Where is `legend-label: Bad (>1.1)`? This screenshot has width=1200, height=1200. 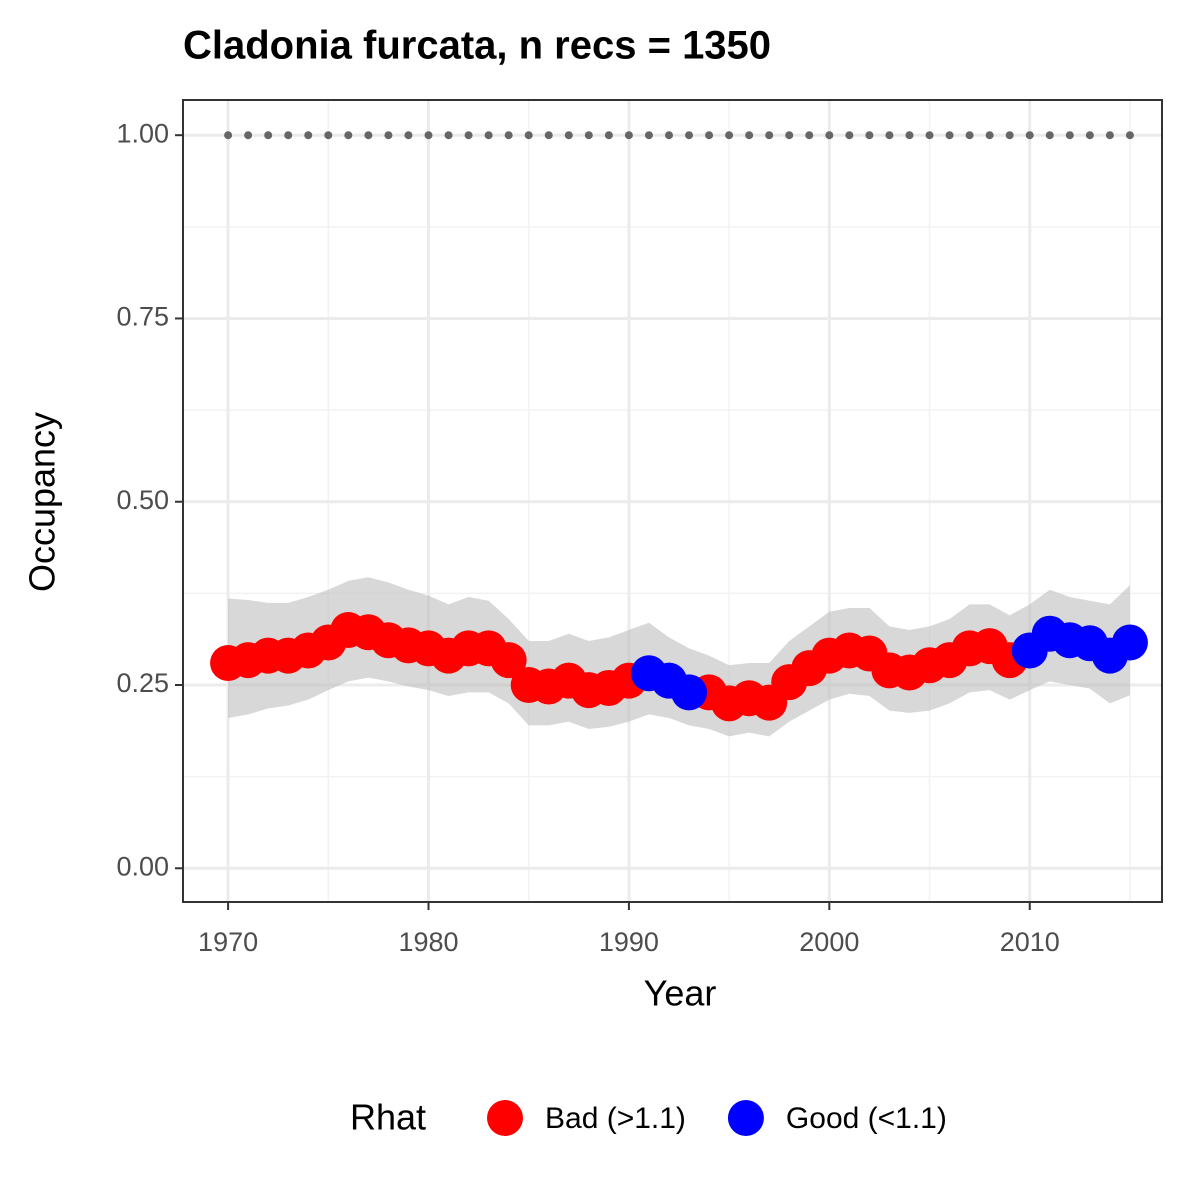 legend-label: Bad (>1.1) is located at coordinates (615, 1118).